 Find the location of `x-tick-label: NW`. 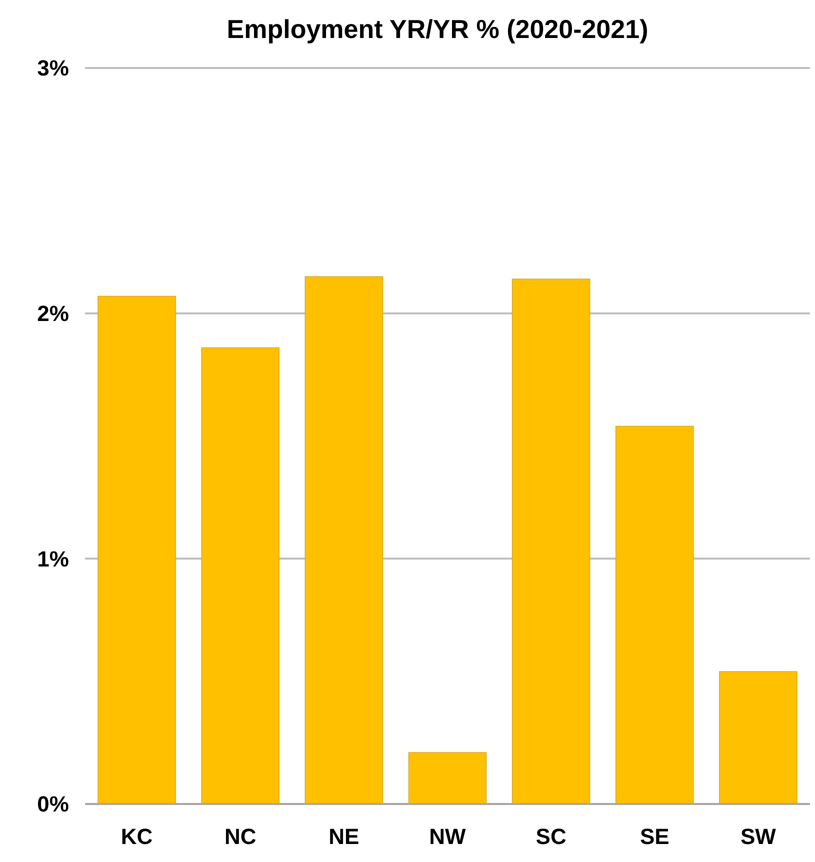

x-tick-label: NW is located at coordinates (447, 836).